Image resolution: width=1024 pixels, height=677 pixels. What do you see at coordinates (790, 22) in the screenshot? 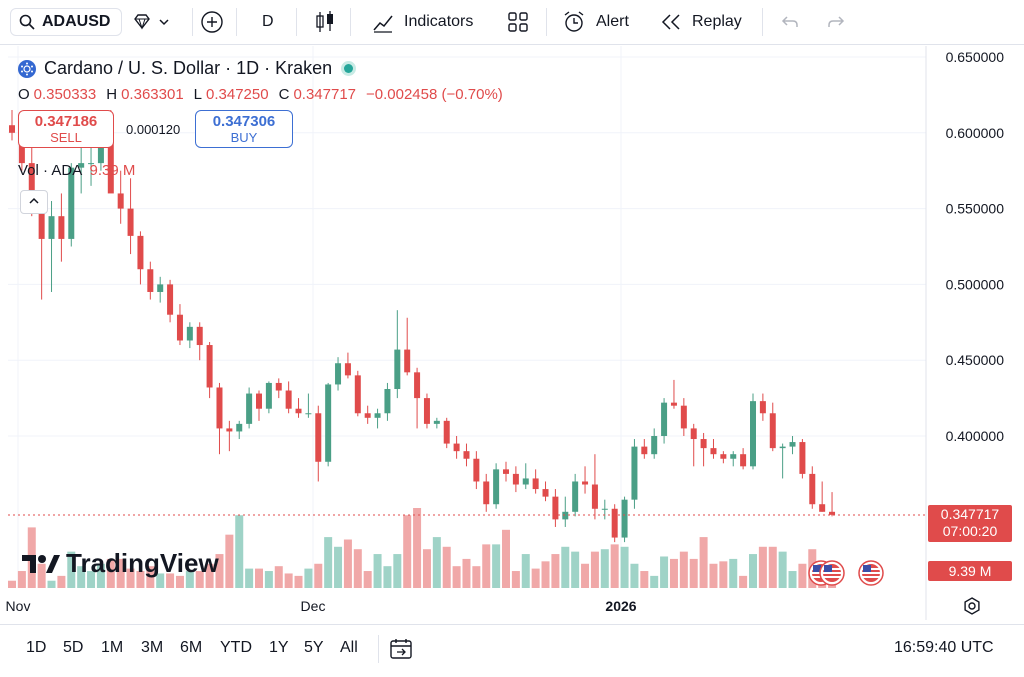
I see `undo-button` at bounding box center [790, 22].